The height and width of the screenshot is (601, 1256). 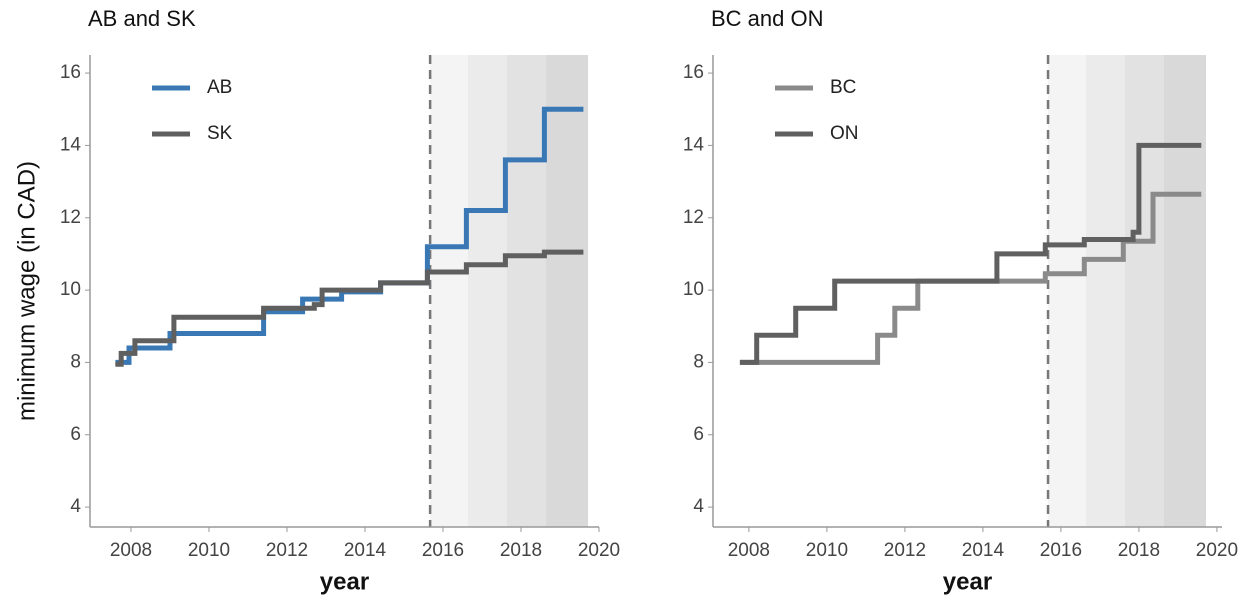 What do you see at coordinates (26, 291) in the screenshot?
I see `y-axis-title: minimum wage (in CAD)` at bounding box center [26, 291].